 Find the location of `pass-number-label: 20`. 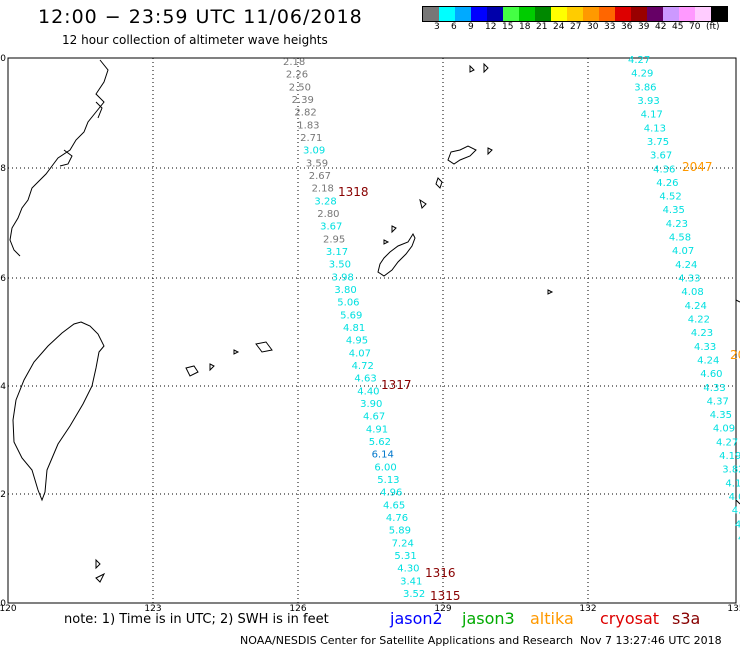

pass-number-label: 20 is located at coordinates (735, 355).